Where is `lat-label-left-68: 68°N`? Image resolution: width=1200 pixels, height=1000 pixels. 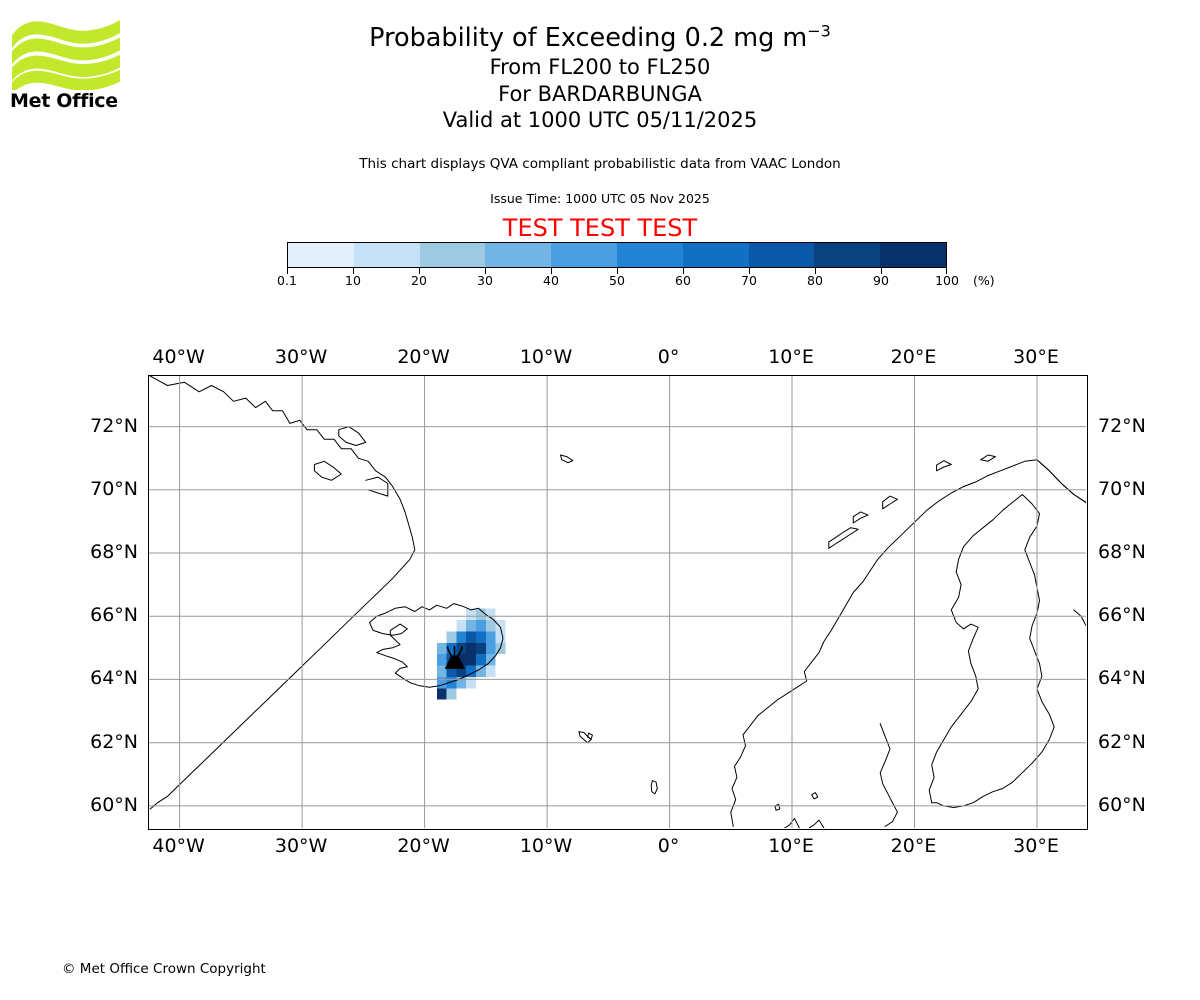 lat-label-left-68: 68°N is located at coordinates (114, 552).